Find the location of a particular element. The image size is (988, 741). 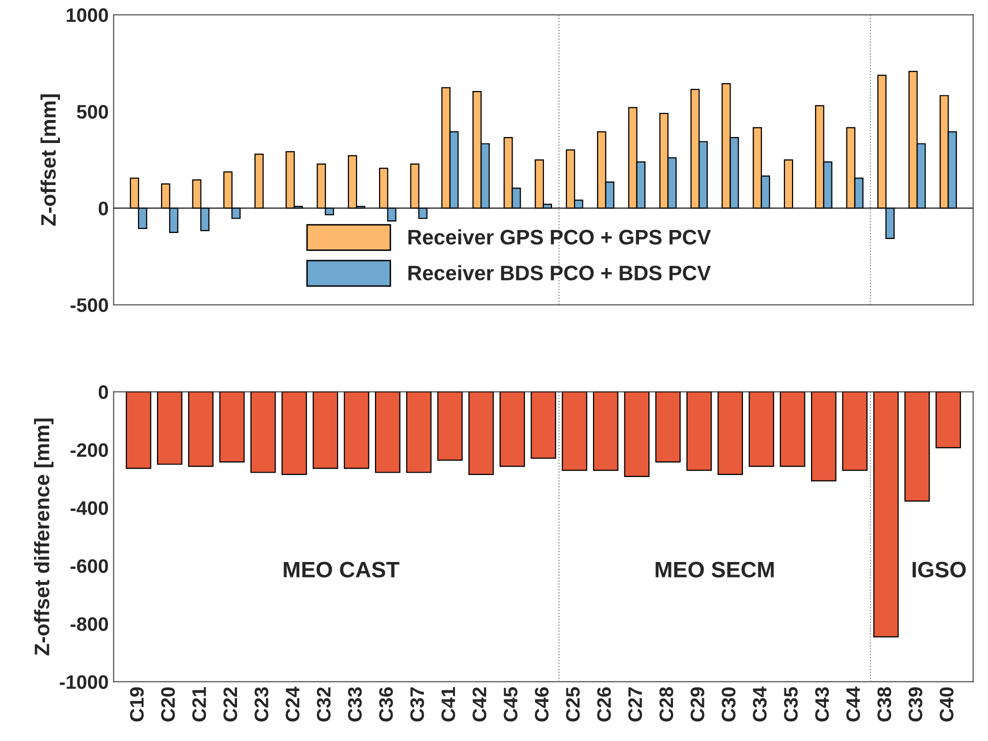

x-tick-label: C38 is located at coordinates (884, 704).